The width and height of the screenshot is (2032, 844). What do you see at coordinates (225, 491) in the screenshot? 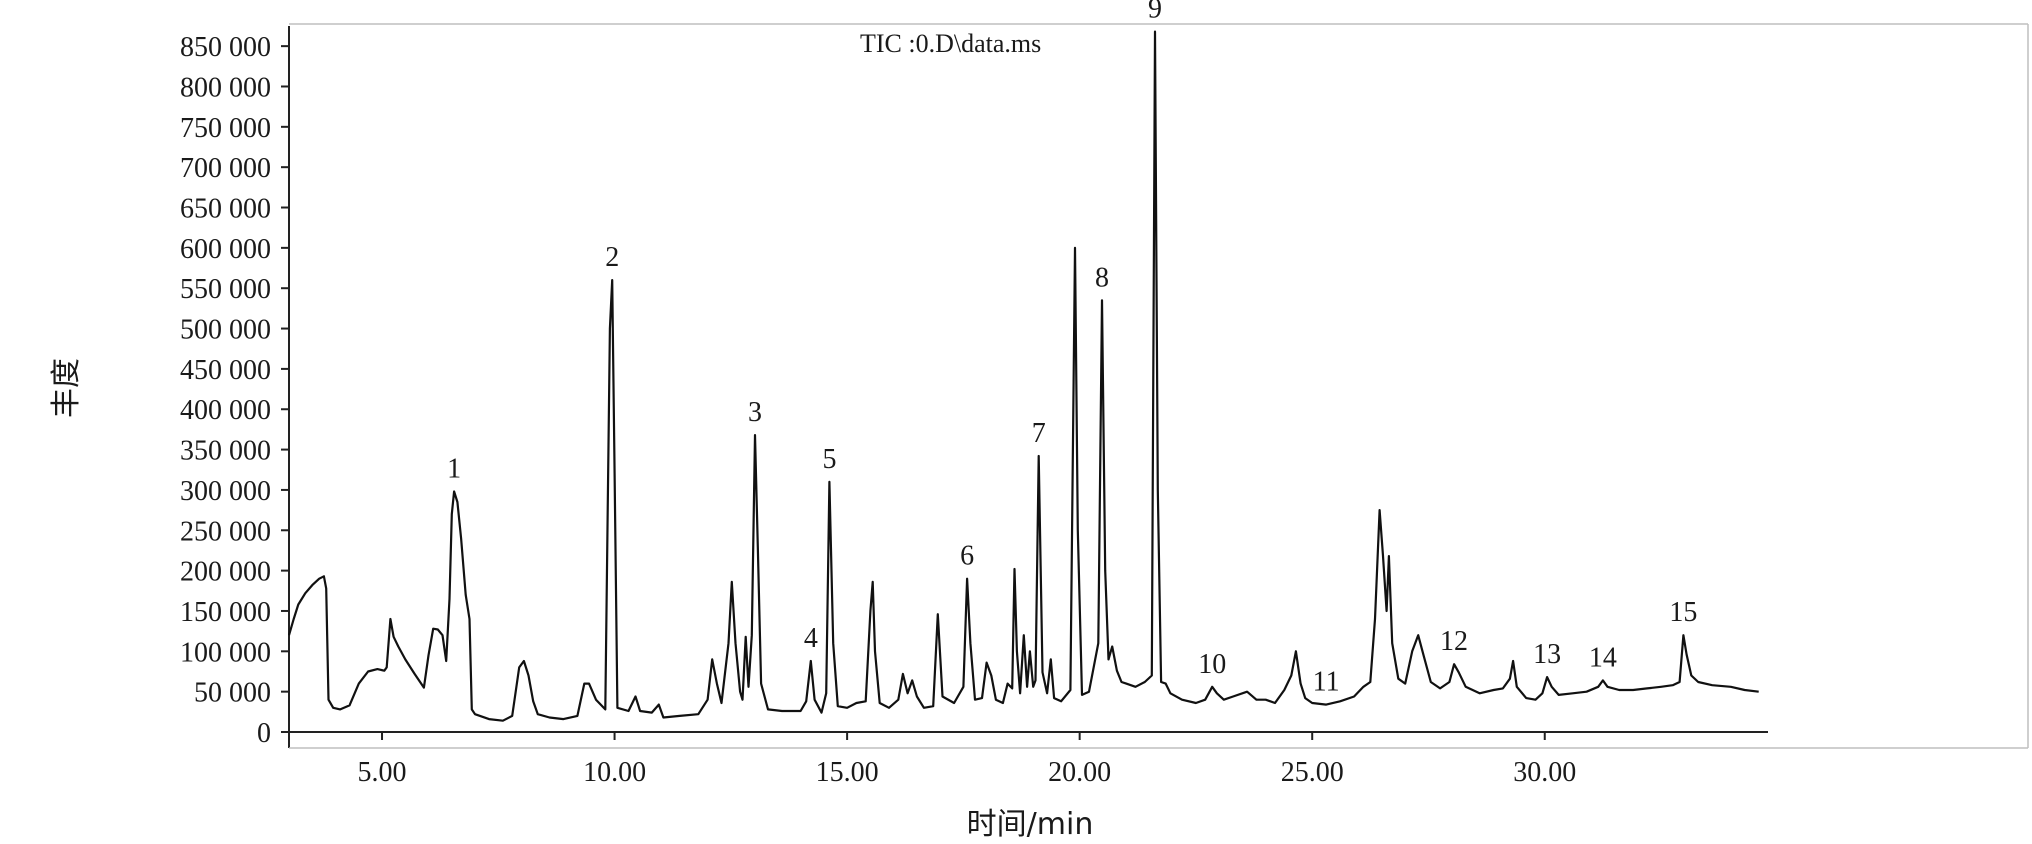
I see `y-tick-label: 300 000` at bounding box center [225, 491].